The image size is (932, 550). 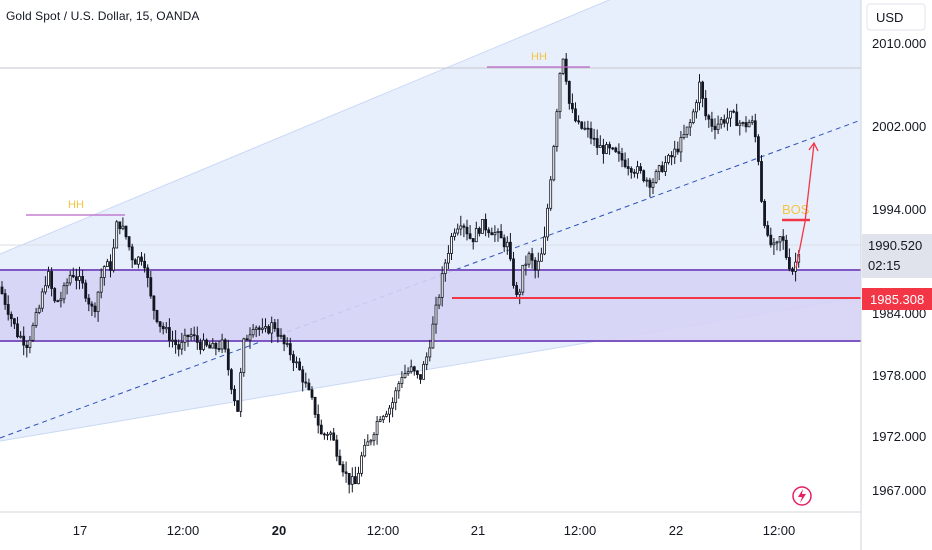 What do you see at coordinates (897, 299) in the screenshot?
I see `level-badge-value: 1985.308` at bounding box center [897, 299].